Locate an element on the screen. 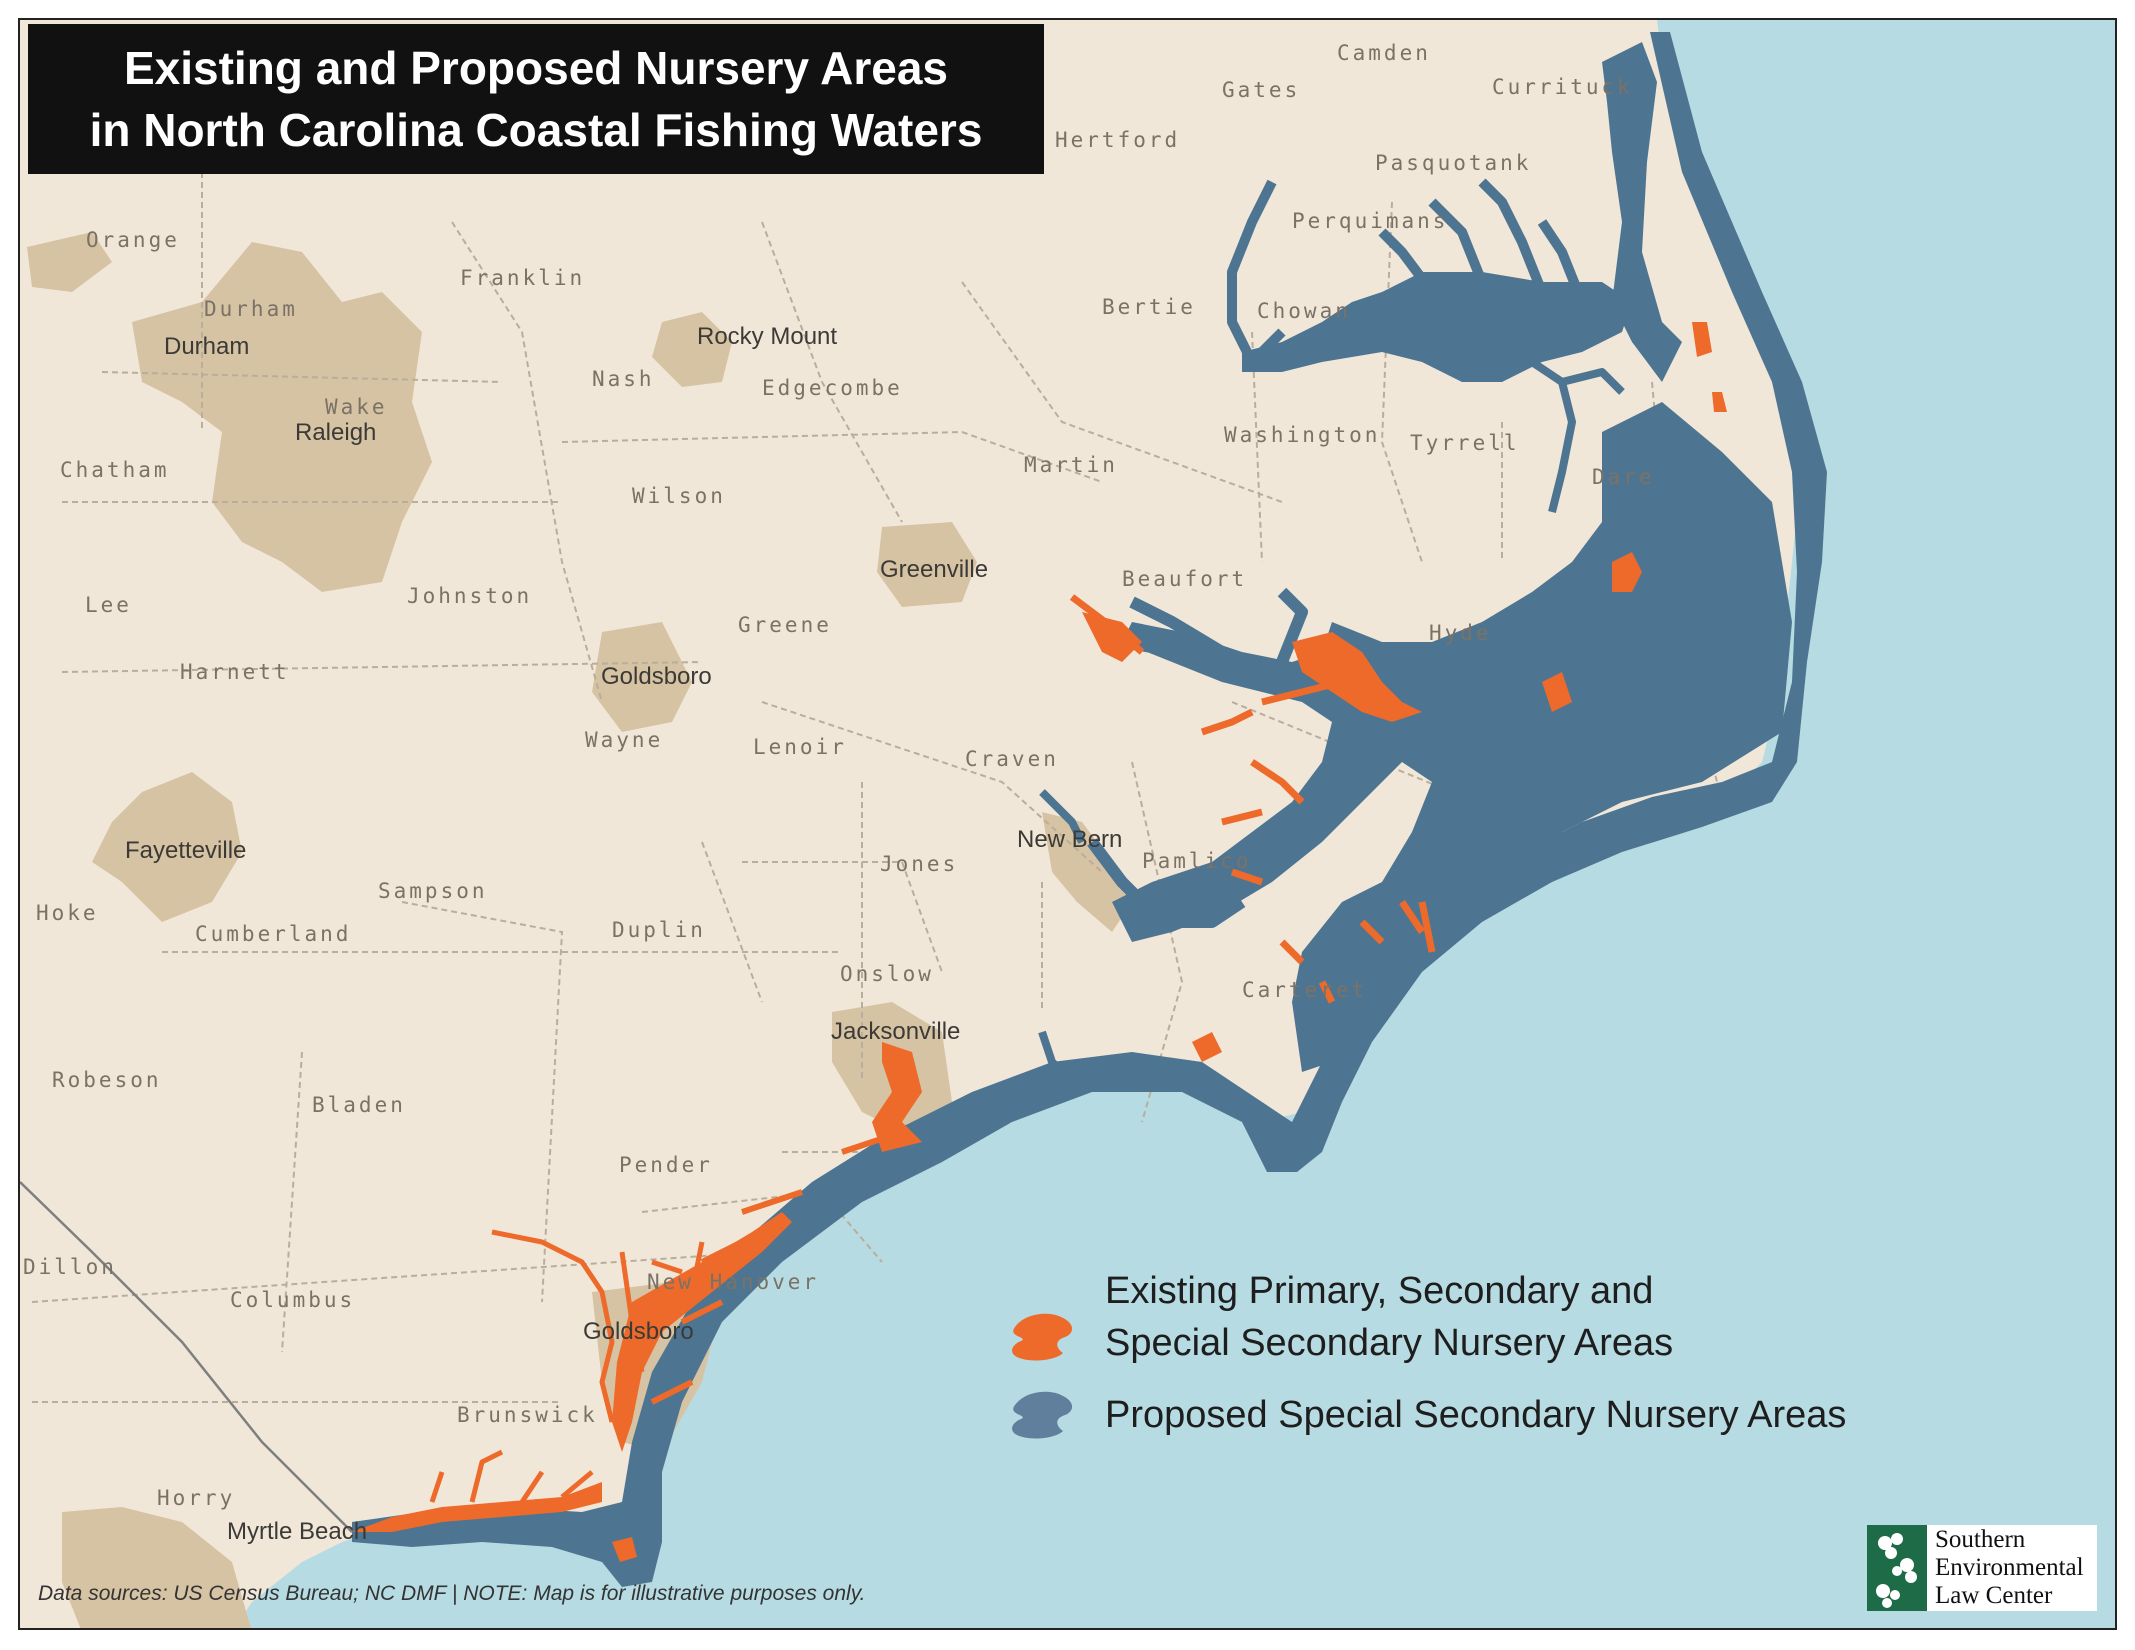  logo-text: Southern Environmental Law Center is located at coordinates (2009, 1568).